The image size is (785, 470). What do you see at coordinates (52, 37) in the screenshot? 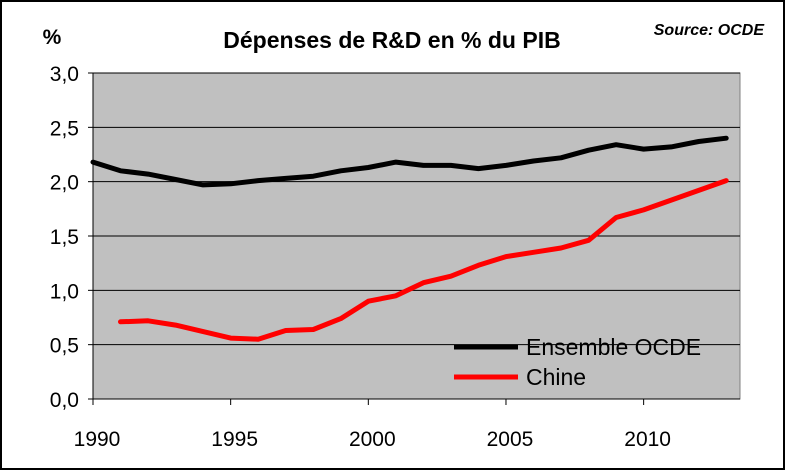
I see `y-axis-unit: %` at bounding box center [52, 37].